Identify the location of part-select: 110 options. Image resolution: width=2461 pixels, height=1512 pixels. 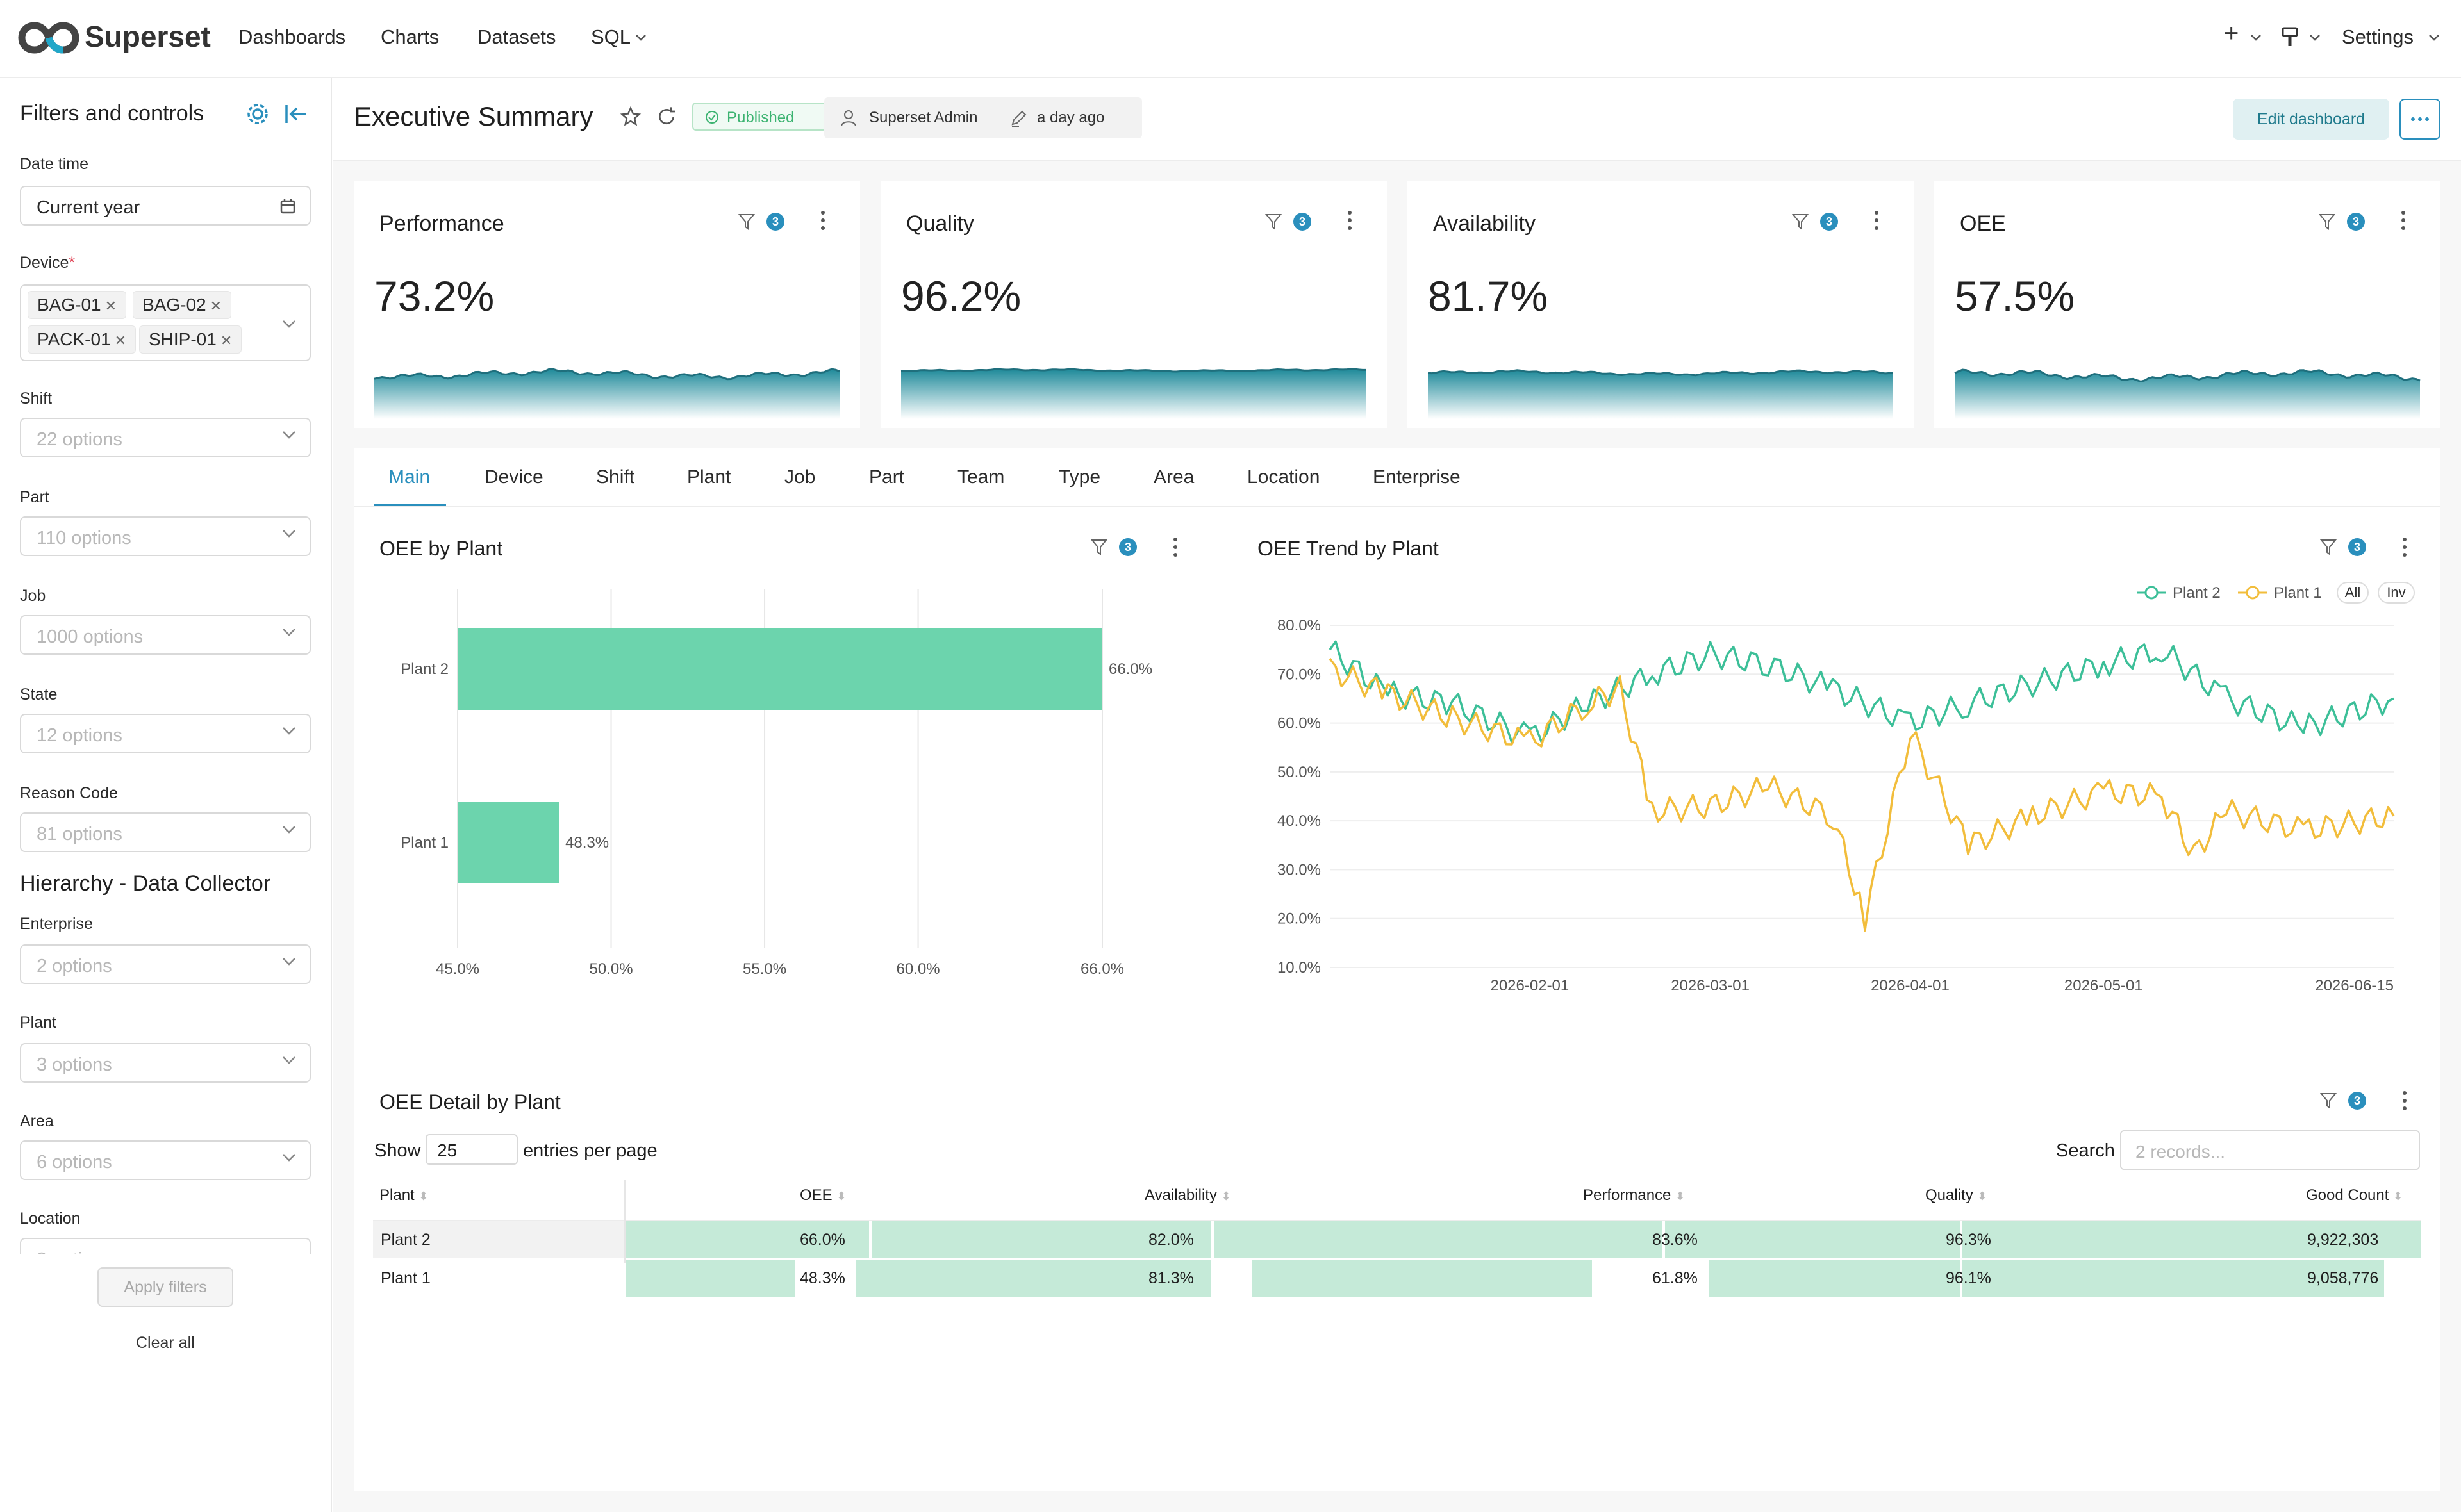
(165, 536).